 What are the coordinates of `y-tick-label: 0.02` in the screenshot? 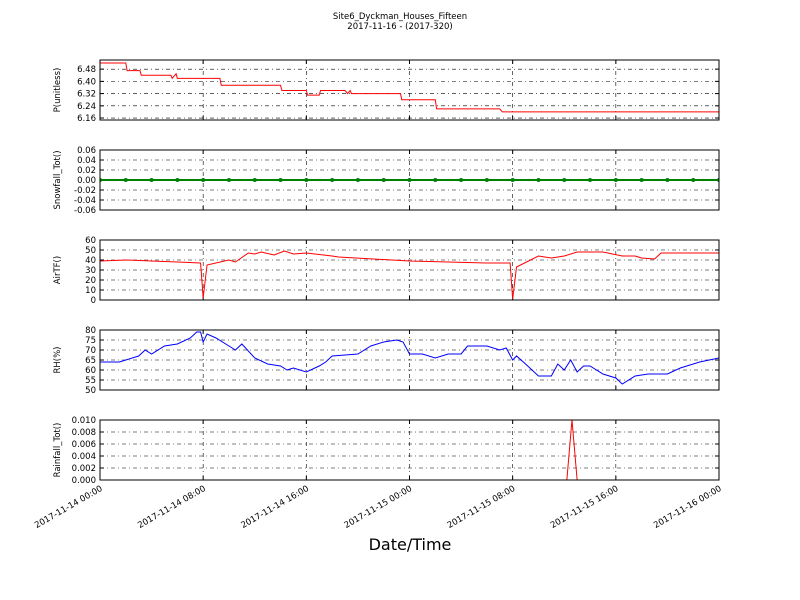 It's located at (86, 171).